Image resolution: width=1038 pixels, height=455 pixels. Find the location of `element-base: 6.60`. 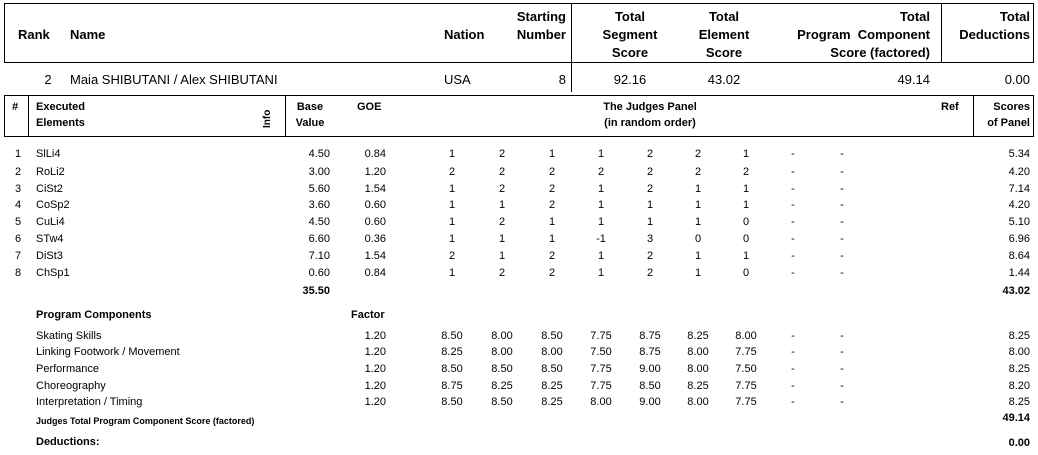

element-base: 6.60 is located at coordinates (319, 239).